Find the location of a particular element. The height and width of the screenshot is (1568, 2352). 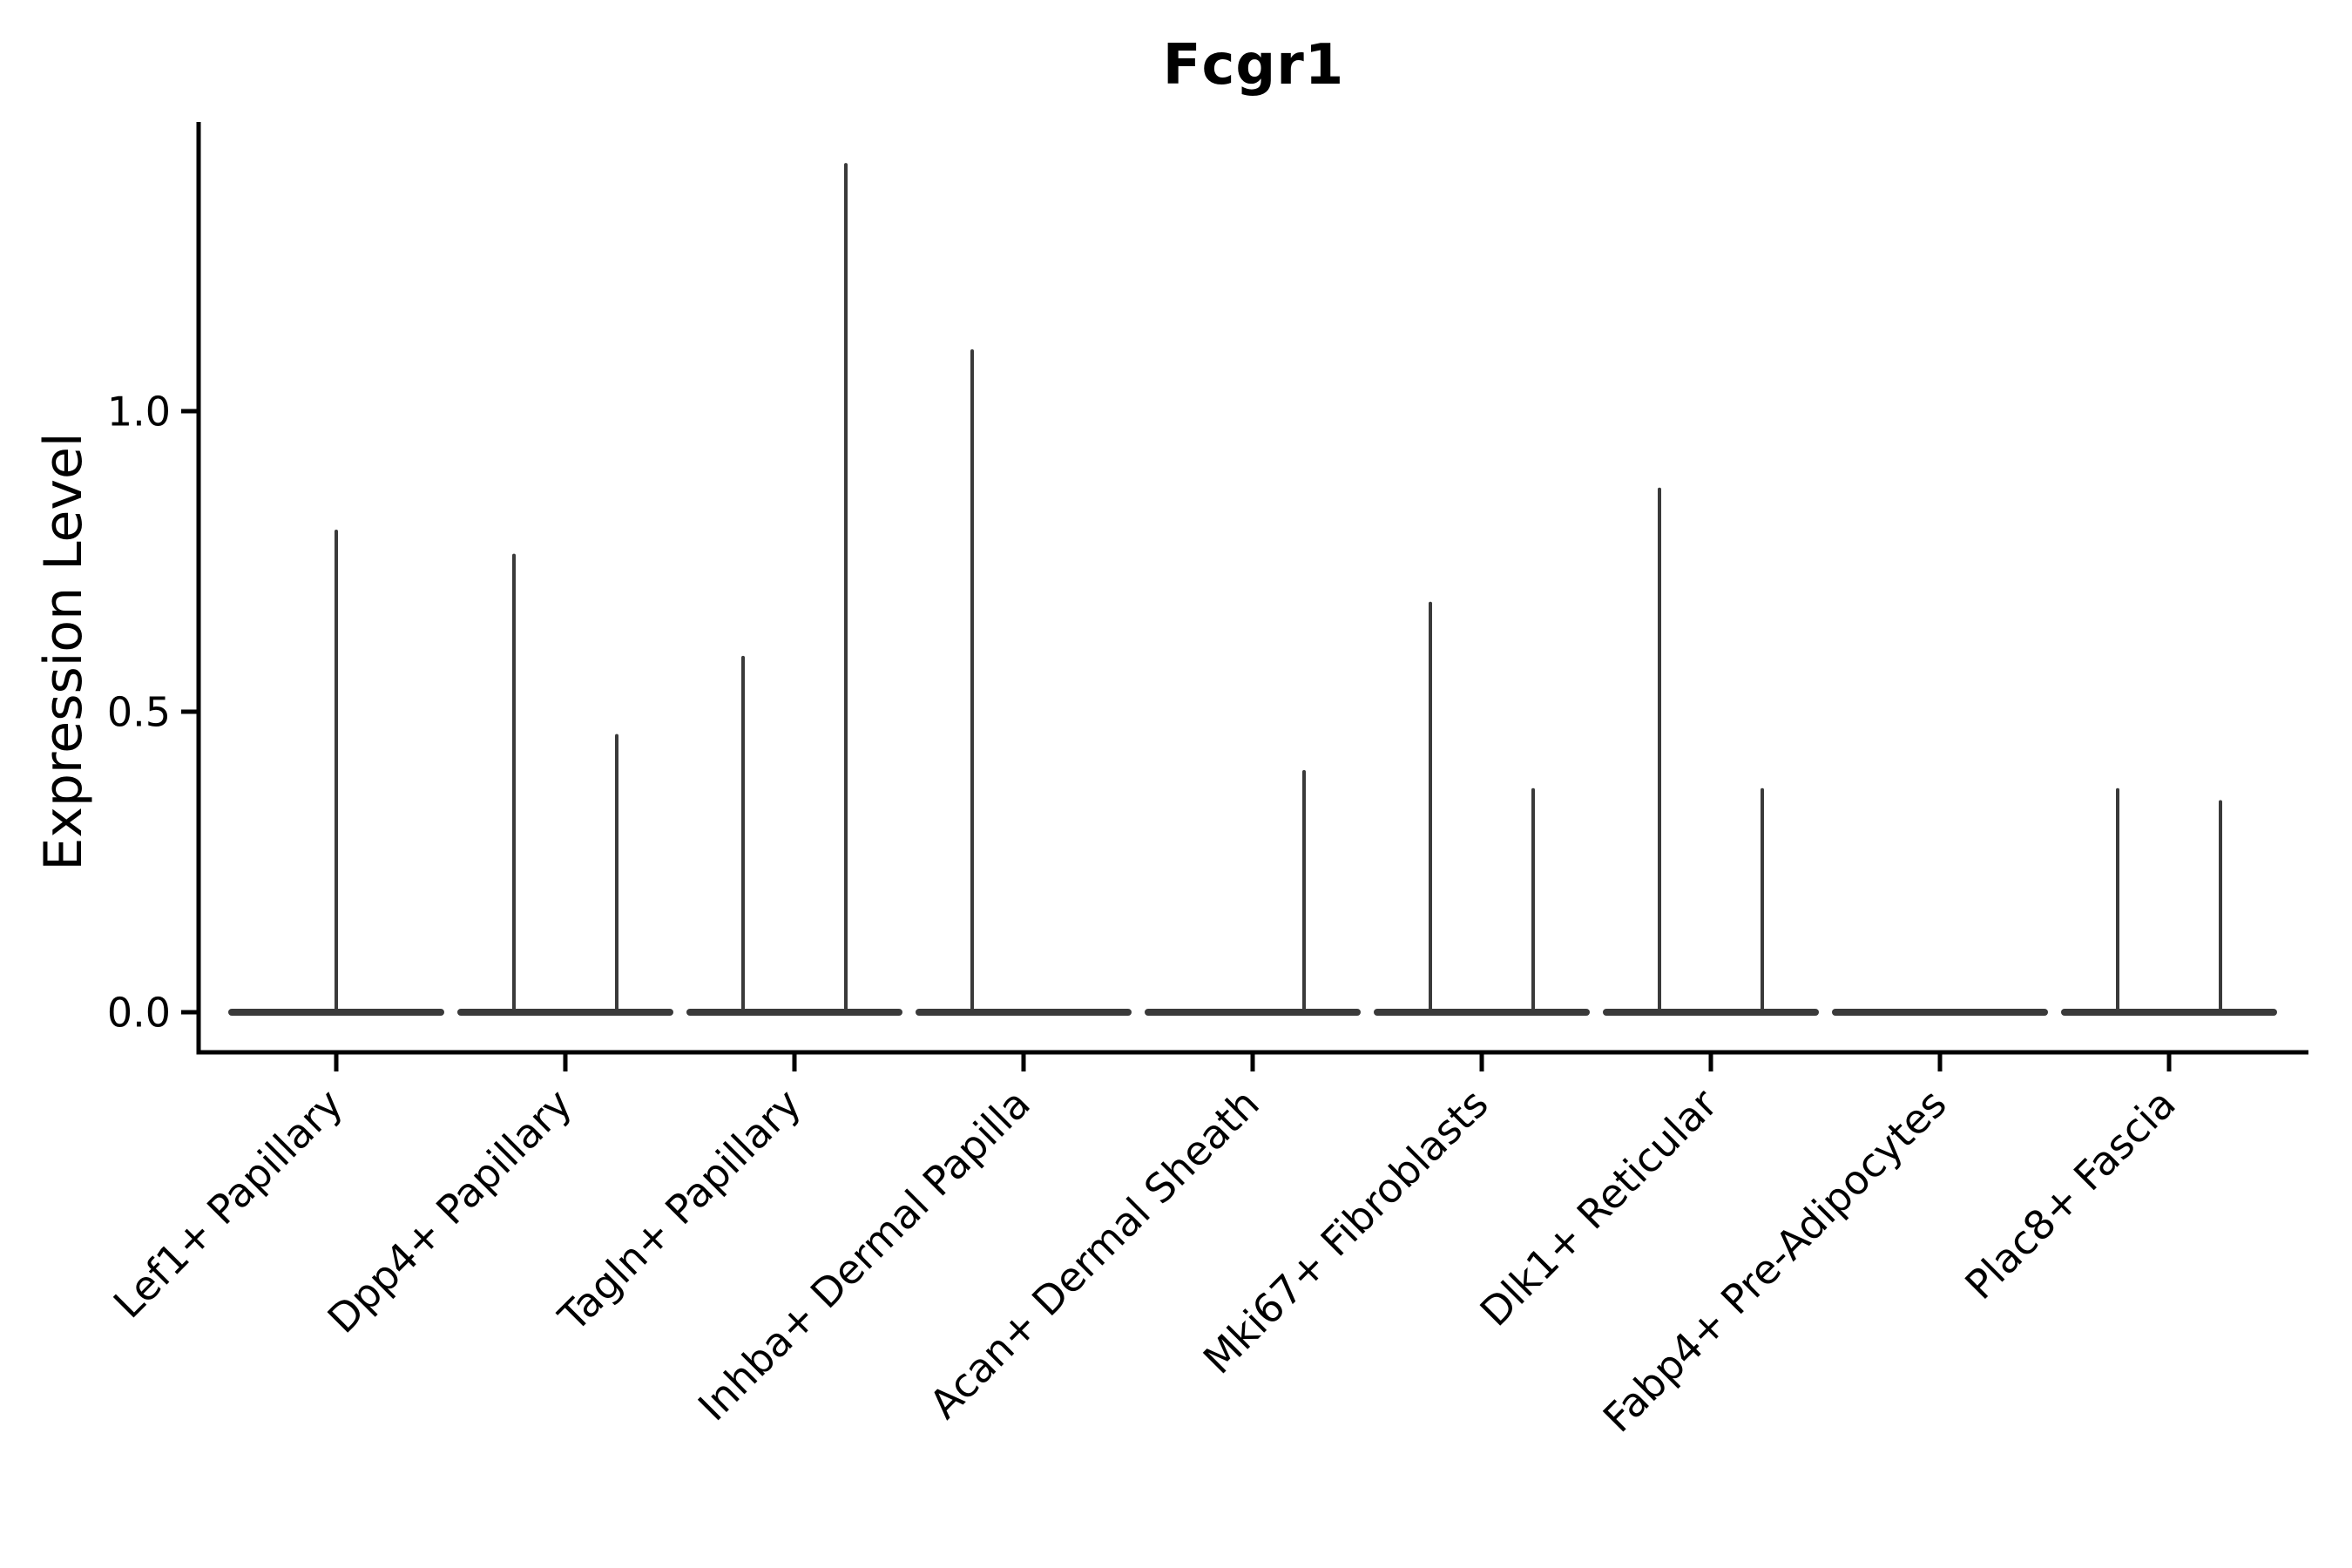

y-tick-label: 0.5 is located at coordinates (139, 712).